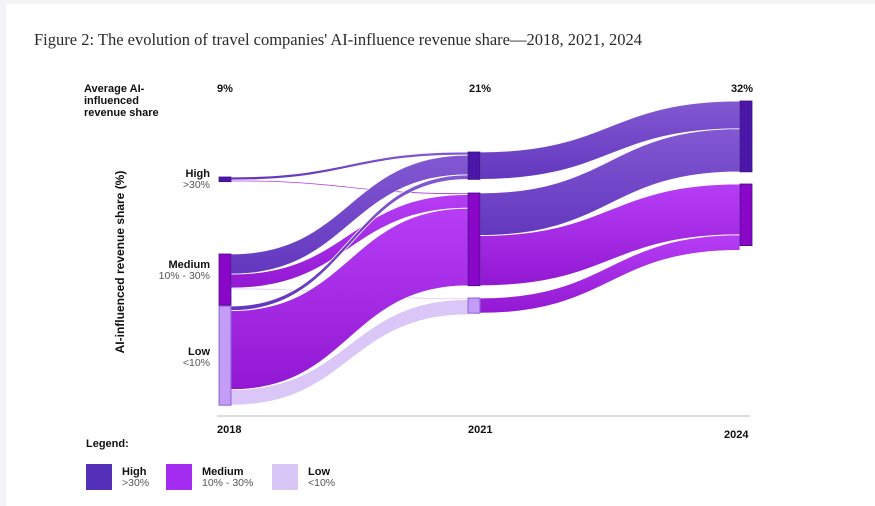  I want to click on category-label-medium: Medium 10% - 30%, so click(170, 271).